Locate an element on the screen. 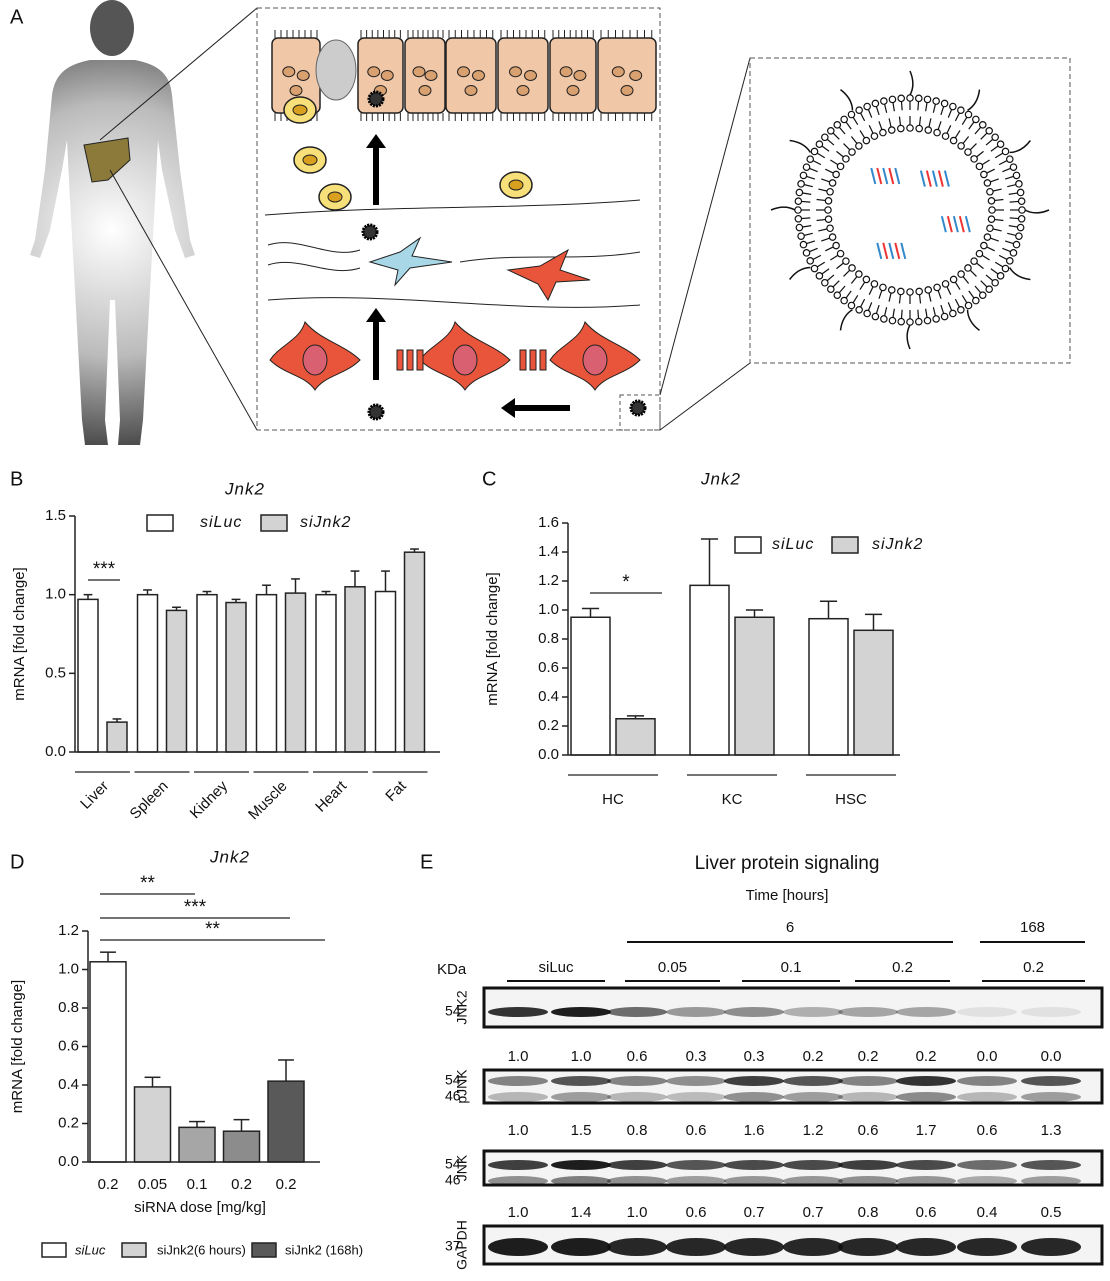 The width and height of the screenshot is (1110, 1281). quantification: 1.3 is located at coordinates (1051, 1130).